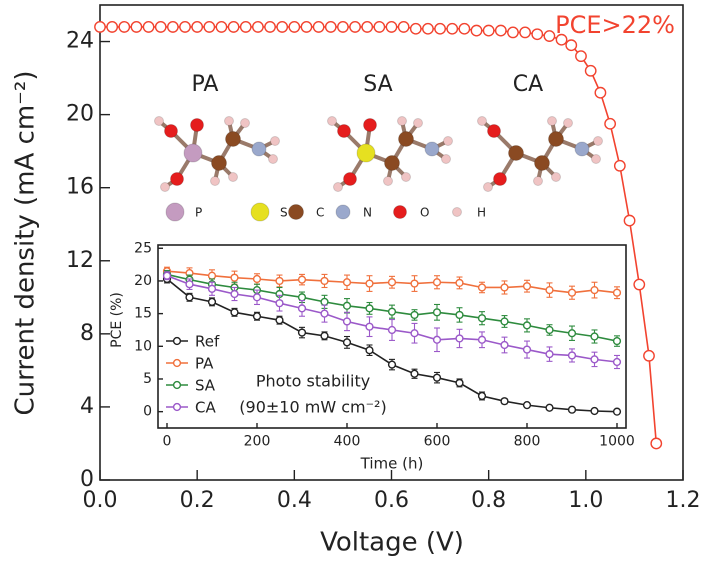 The height and width of the screenshot is (562, 714). What do you see at coordinates (87, 406) in the screenshot?
I see `y-tick-label: 4` at bounding box center [87, 406].